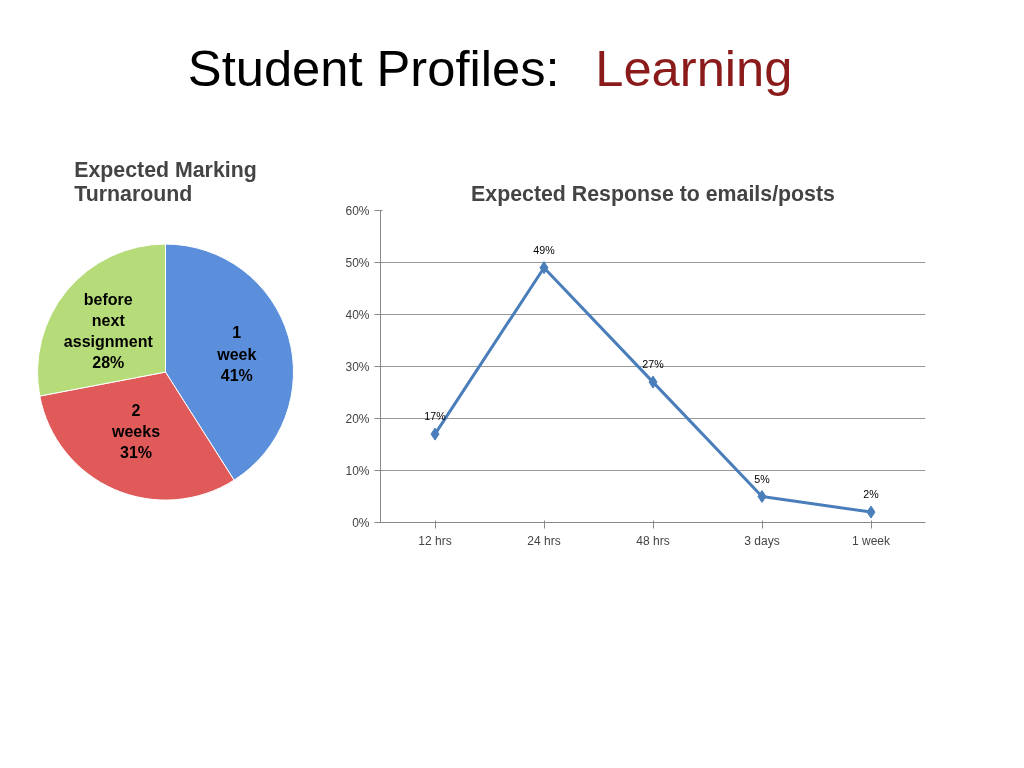 This screenshot has width=1024, height=768. What do you see at coordinates (108, 320) in the screenshot?
I see `slice-label: before next assignment` at bounding box center [108, 320].